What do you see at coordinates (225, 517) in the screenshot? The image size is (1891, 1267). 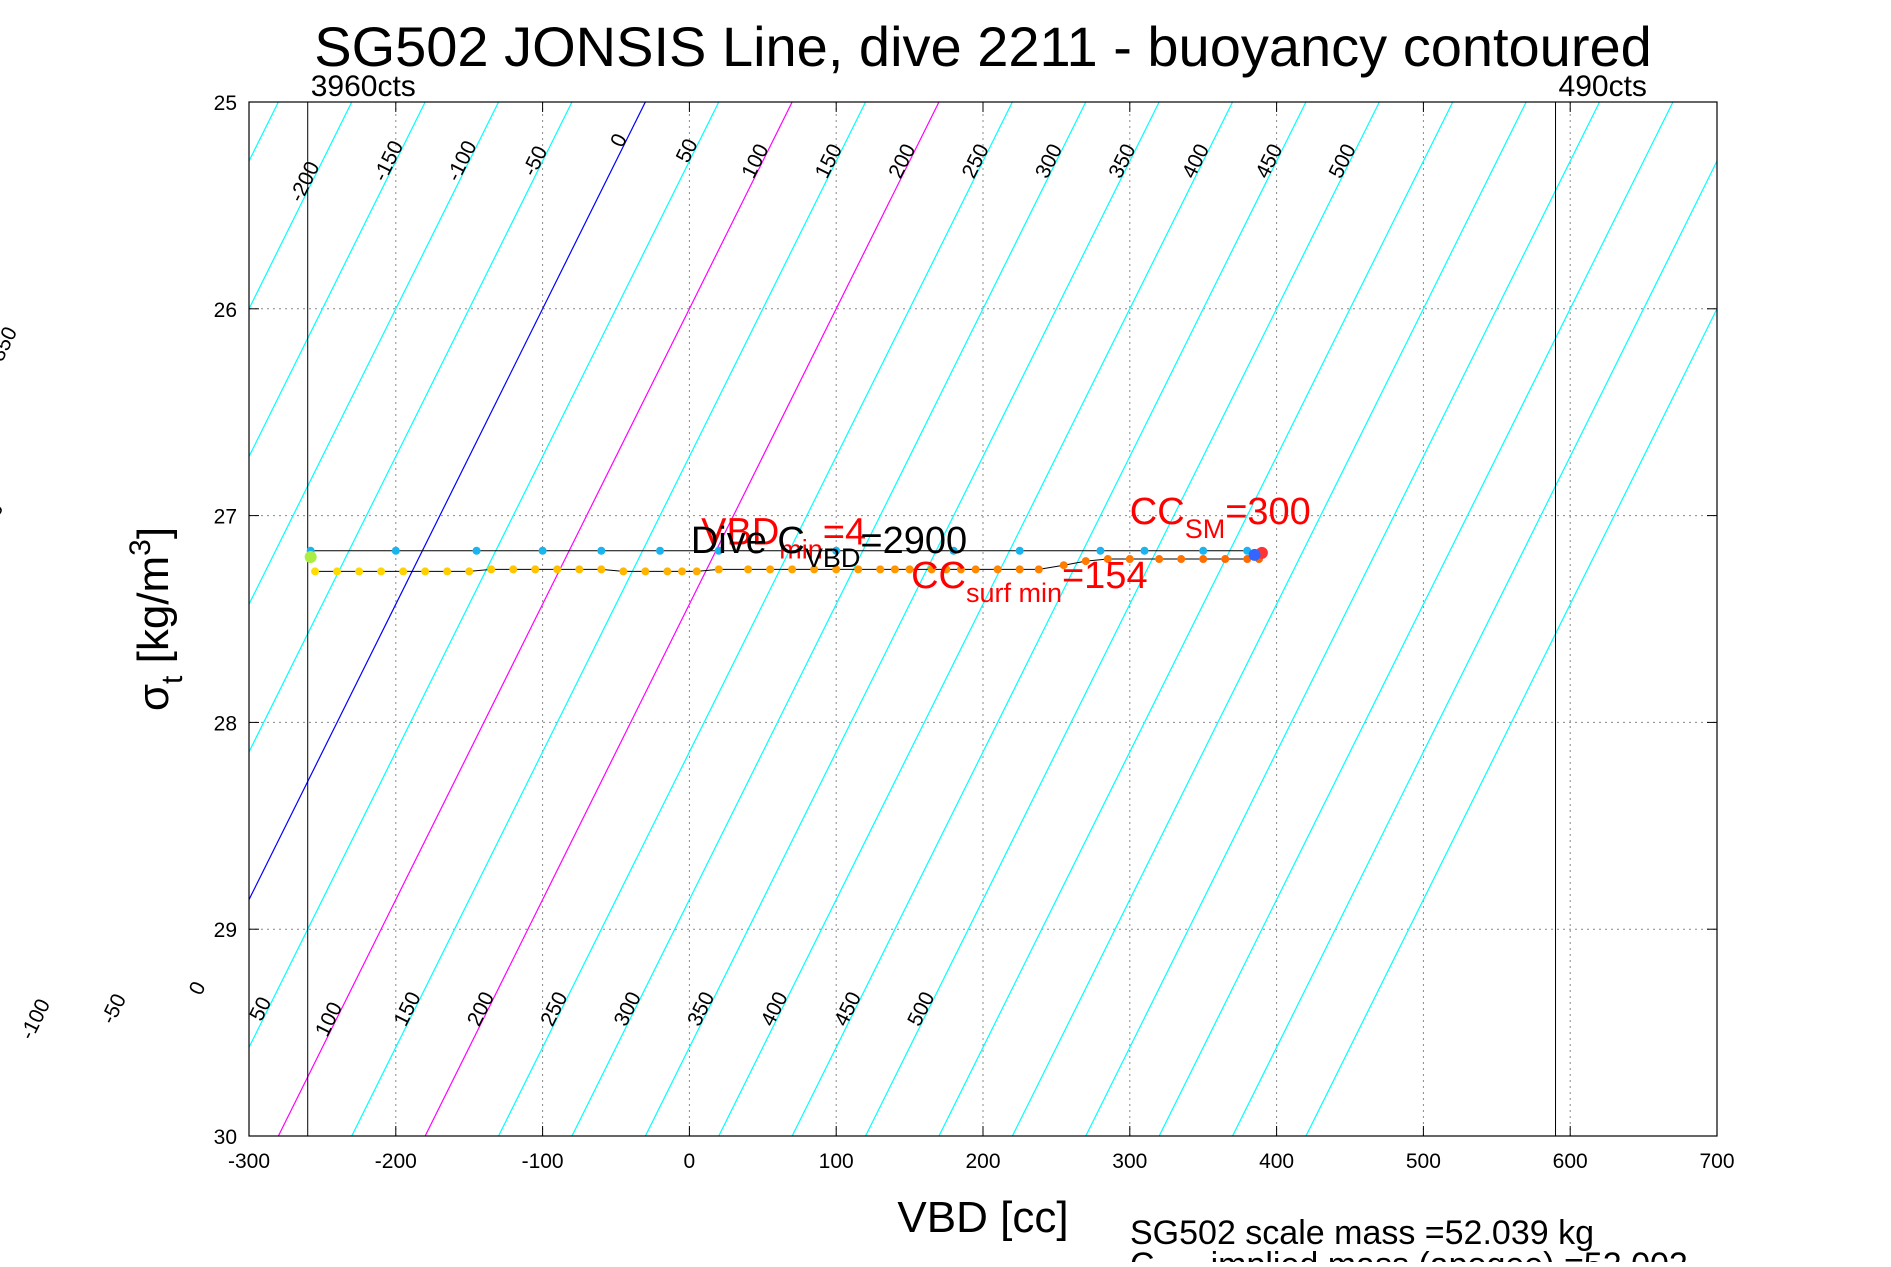 I see `y-tick-label: 27` at bounding box center [225, 517].